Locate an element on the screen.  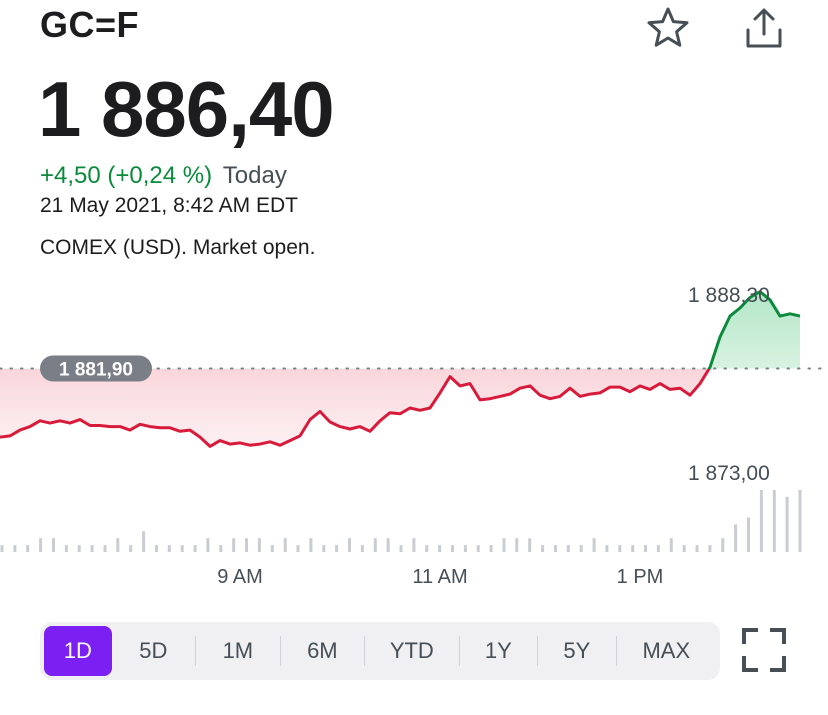
previous-close-badge: 1 881,90 is located at coordinates (96, 368).